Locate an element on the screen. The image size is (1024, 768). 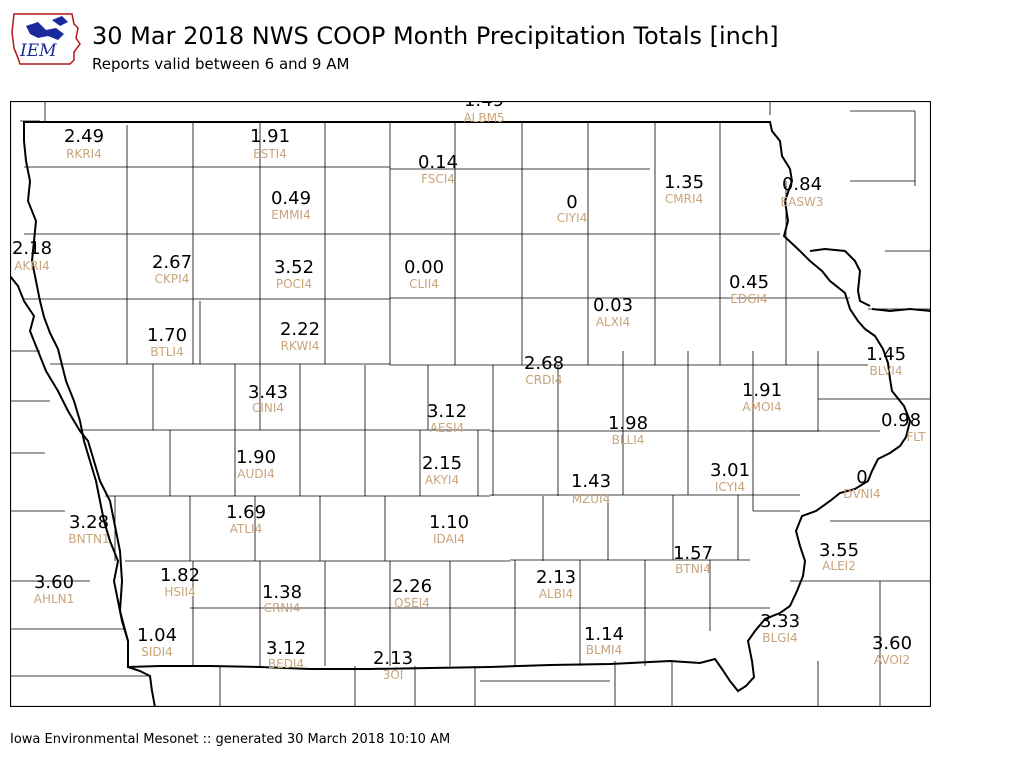
station-id: BLLI4 is located at coordinates (628, 440).